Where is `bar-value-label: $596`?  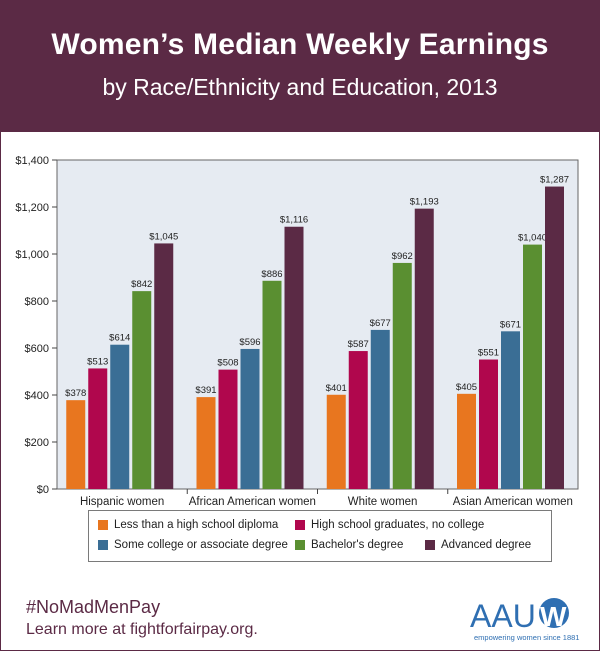 bar-value-label: $596 is located at coordinates (249, 342).